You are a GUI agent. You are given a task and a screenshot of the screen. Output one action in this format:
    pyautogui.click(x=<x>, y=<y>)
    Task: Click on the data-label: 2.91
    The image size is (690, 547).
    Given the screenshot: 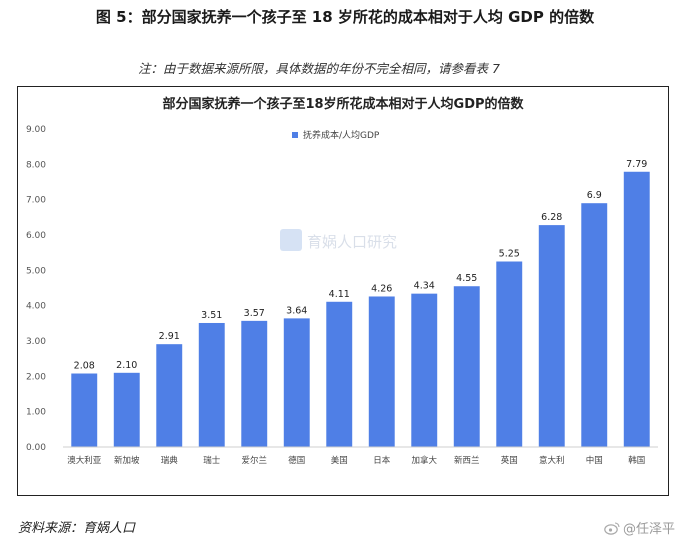 What is the action you would take?
    pyautogui.click(x=169, y=336)
    